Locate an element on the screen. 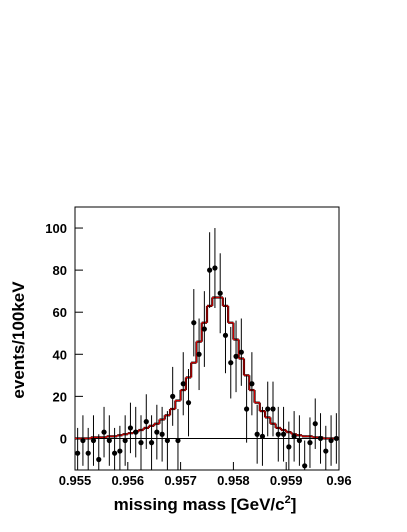 The height and width of the screenshot is (532, 407). x-label-main: missing mass [GeV/c is located at coordinates (199, 504).